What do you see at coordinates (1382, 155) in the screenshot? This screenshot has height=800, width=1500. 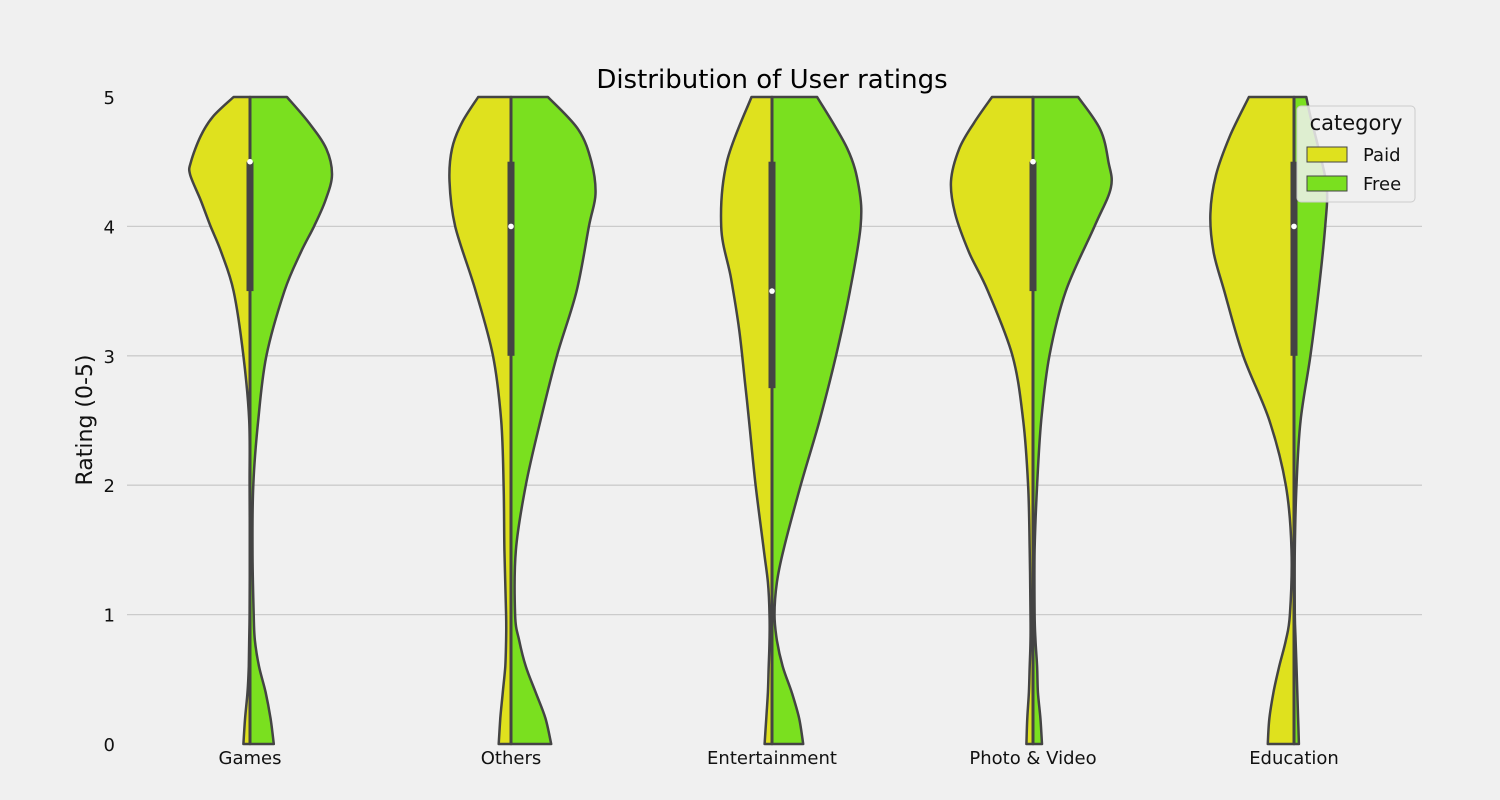 I see `legend-label-paid: Paid` at bounding box center [1382, 155].